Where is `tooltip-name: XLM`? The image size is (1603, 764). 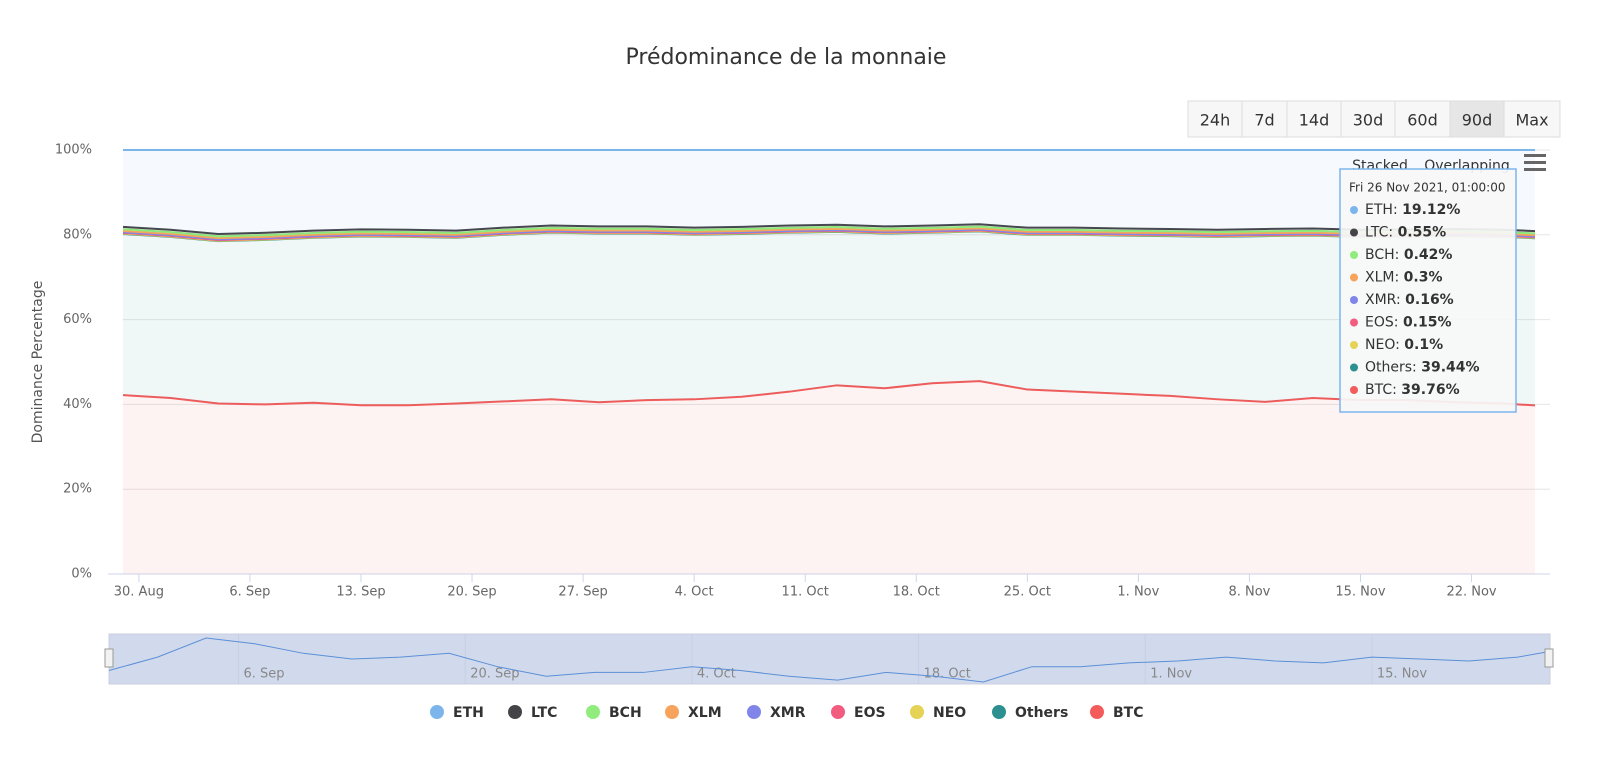 tooltip-name: XLM is located at coordinates (1379, 278).